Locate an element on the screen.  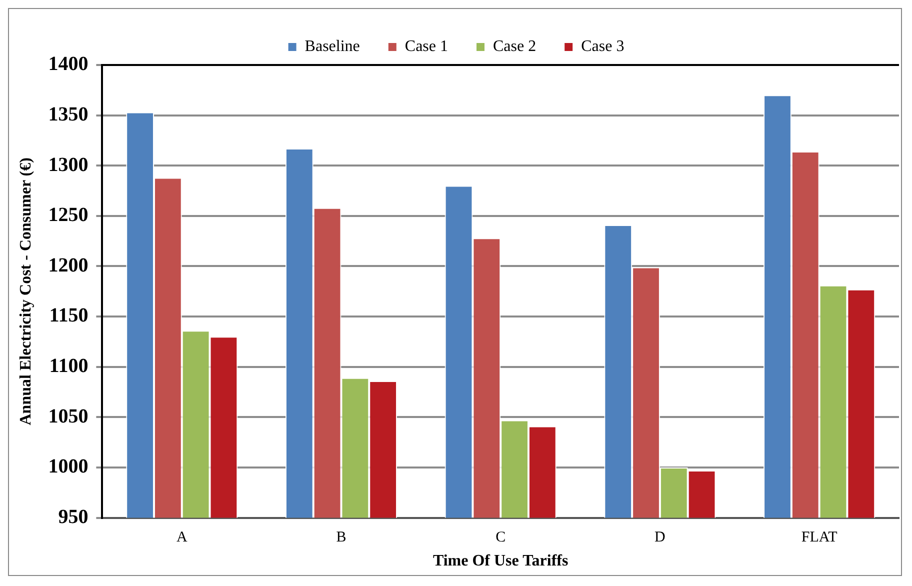
y-tick-label: 1300 is located at coordinates (68, 165).